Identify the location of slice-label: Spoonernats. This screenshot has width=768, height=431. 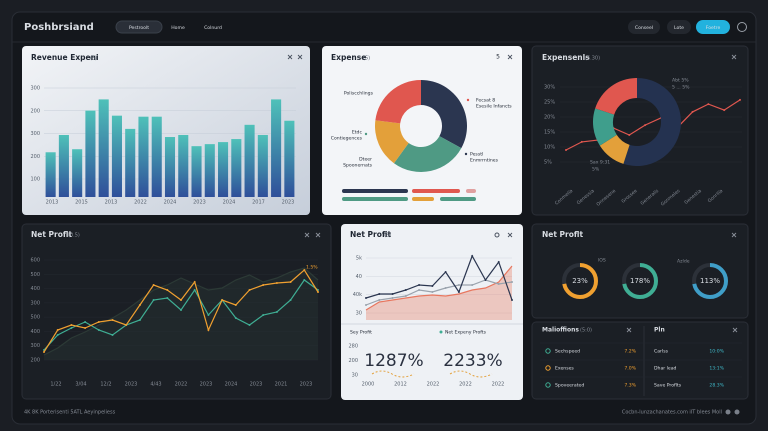
(358, 166).